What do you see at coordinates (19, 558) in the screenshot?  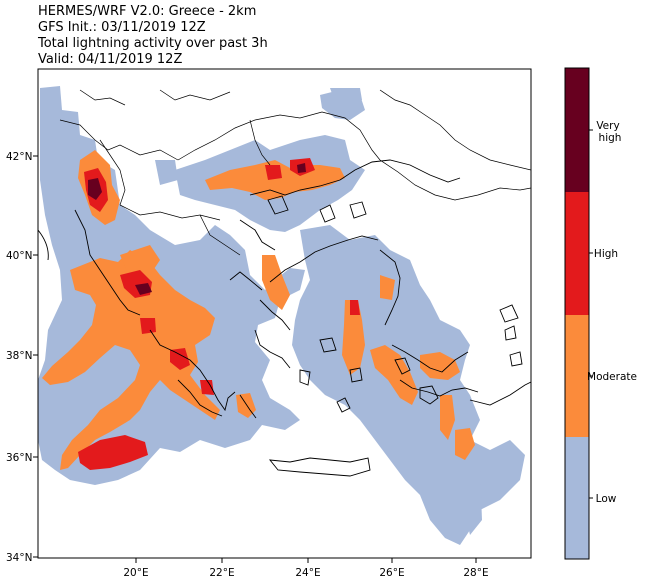 I see `lat-label-34: 34°N` at bounding box center [19, 558].